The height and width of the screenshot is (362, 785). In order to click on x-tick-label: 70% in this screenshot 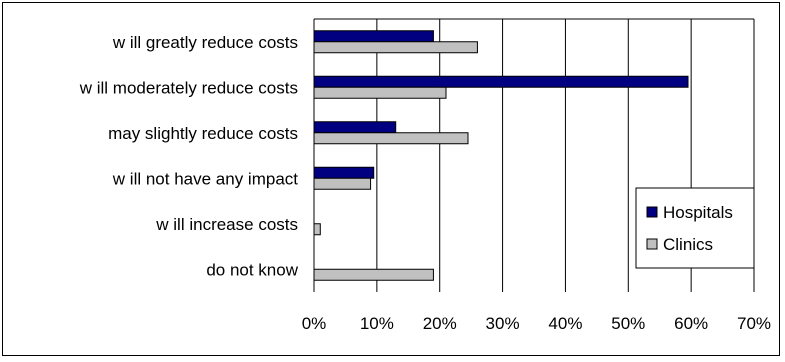, I will do `click(754, 323)`.